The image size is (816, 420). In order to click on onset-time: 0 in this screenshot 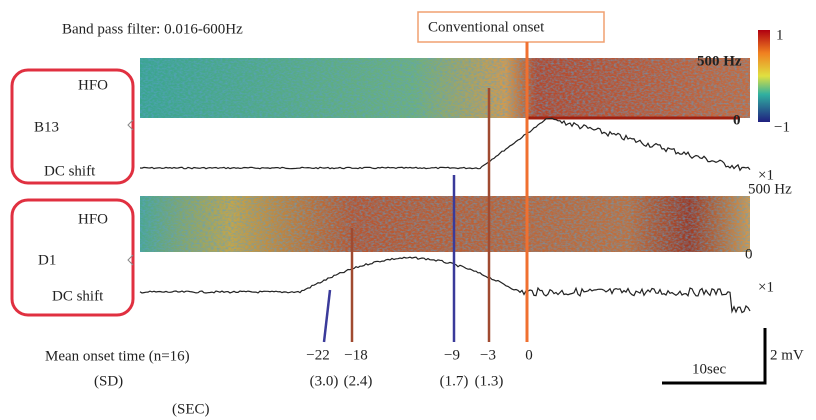, I will do `click(529, 355)`.